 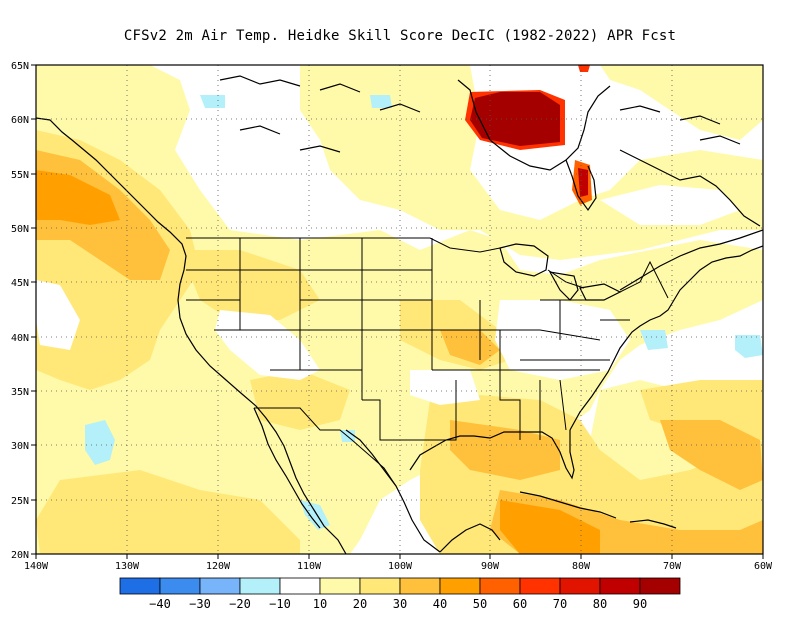 I want to click on hudson-bay, so click(x=534, y=125).